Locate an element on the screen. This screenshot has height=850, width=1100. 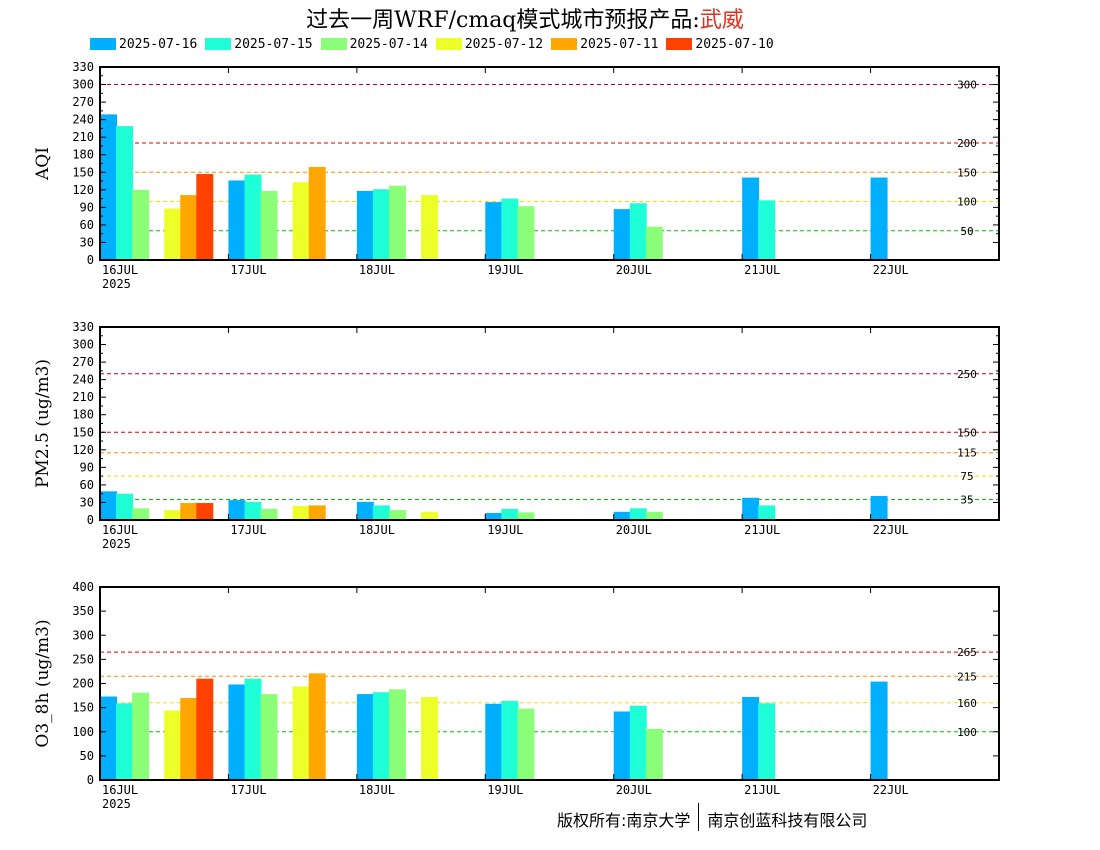
y-tick-label: 240 is located at coordinates (83, 380).